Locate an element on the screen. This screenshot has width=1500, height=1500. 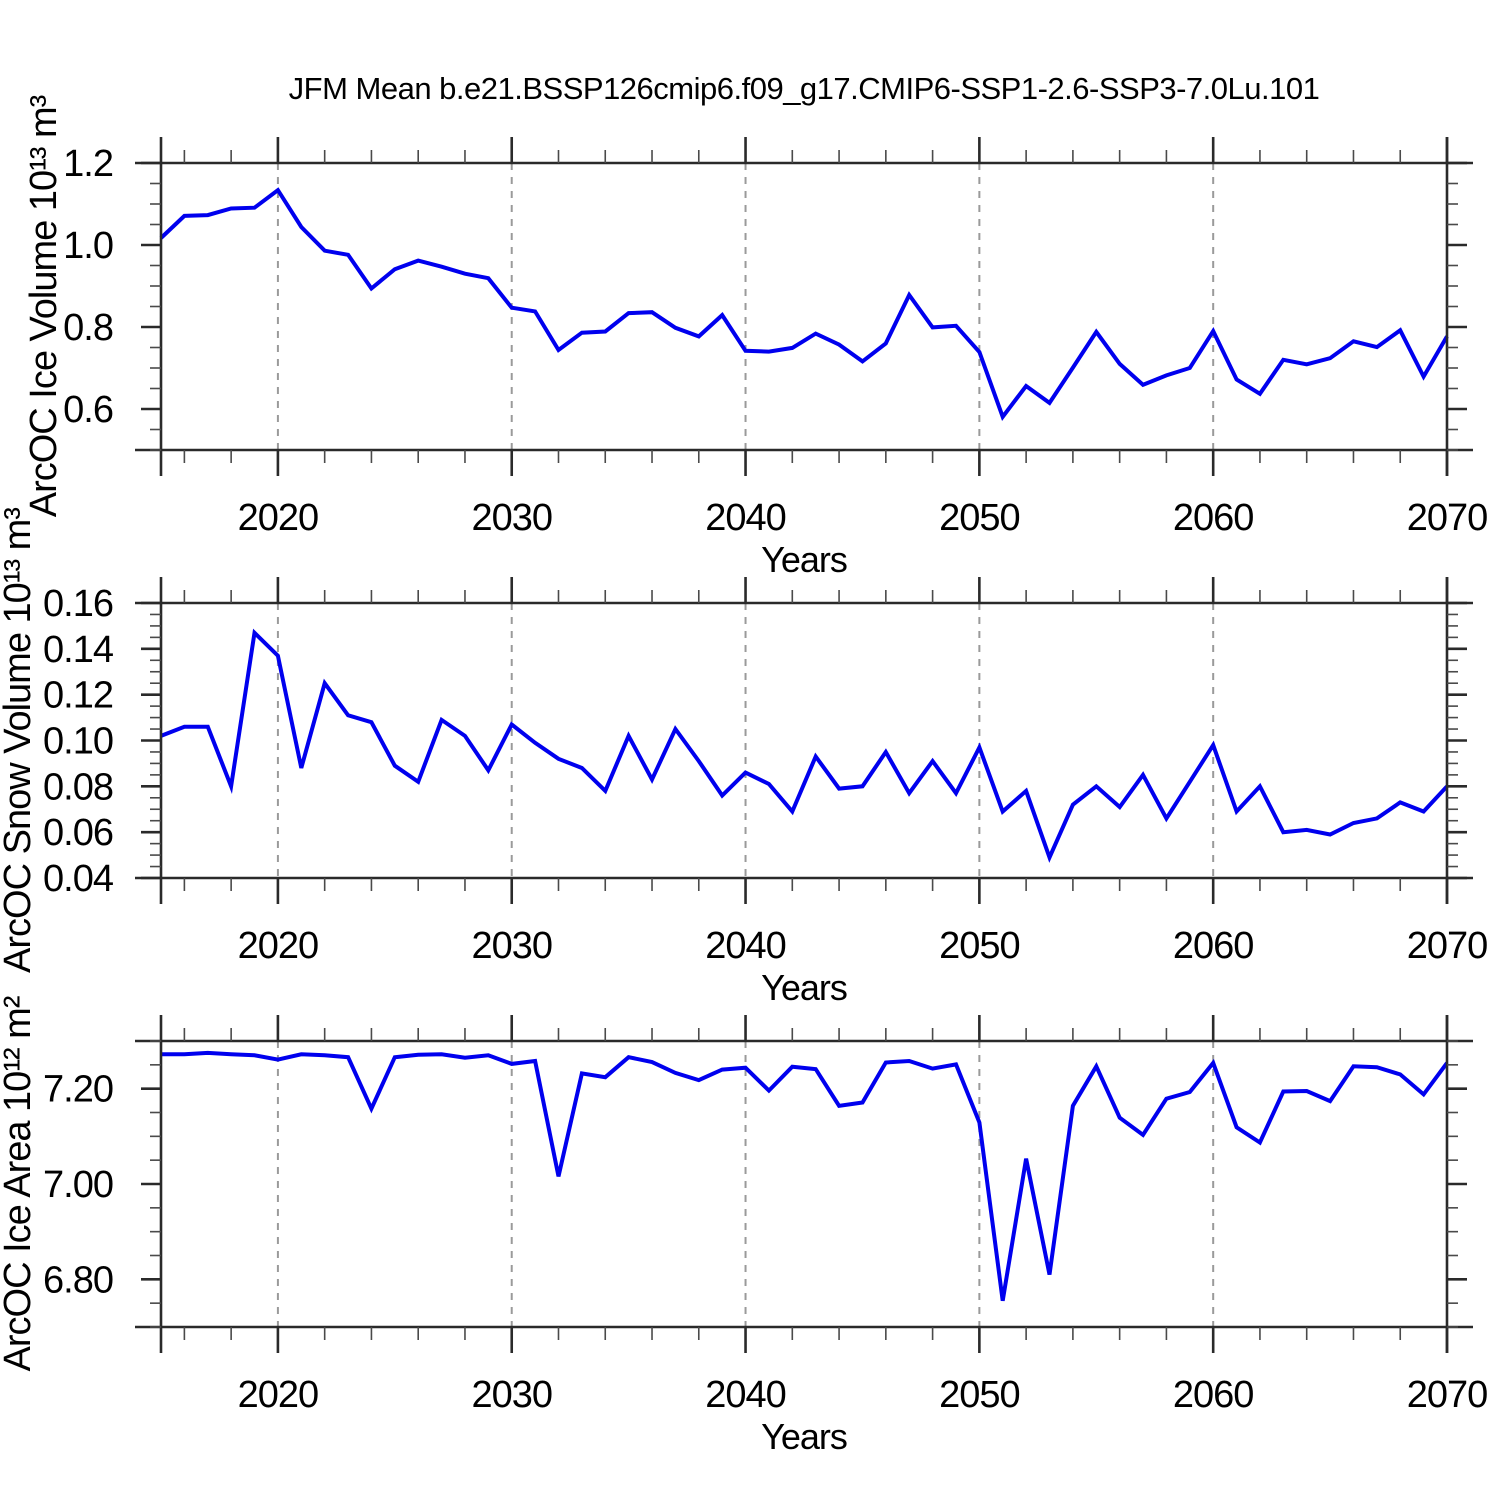
y-tick-label-snow-volume: 0.08 is located at coordinates (78, 787).